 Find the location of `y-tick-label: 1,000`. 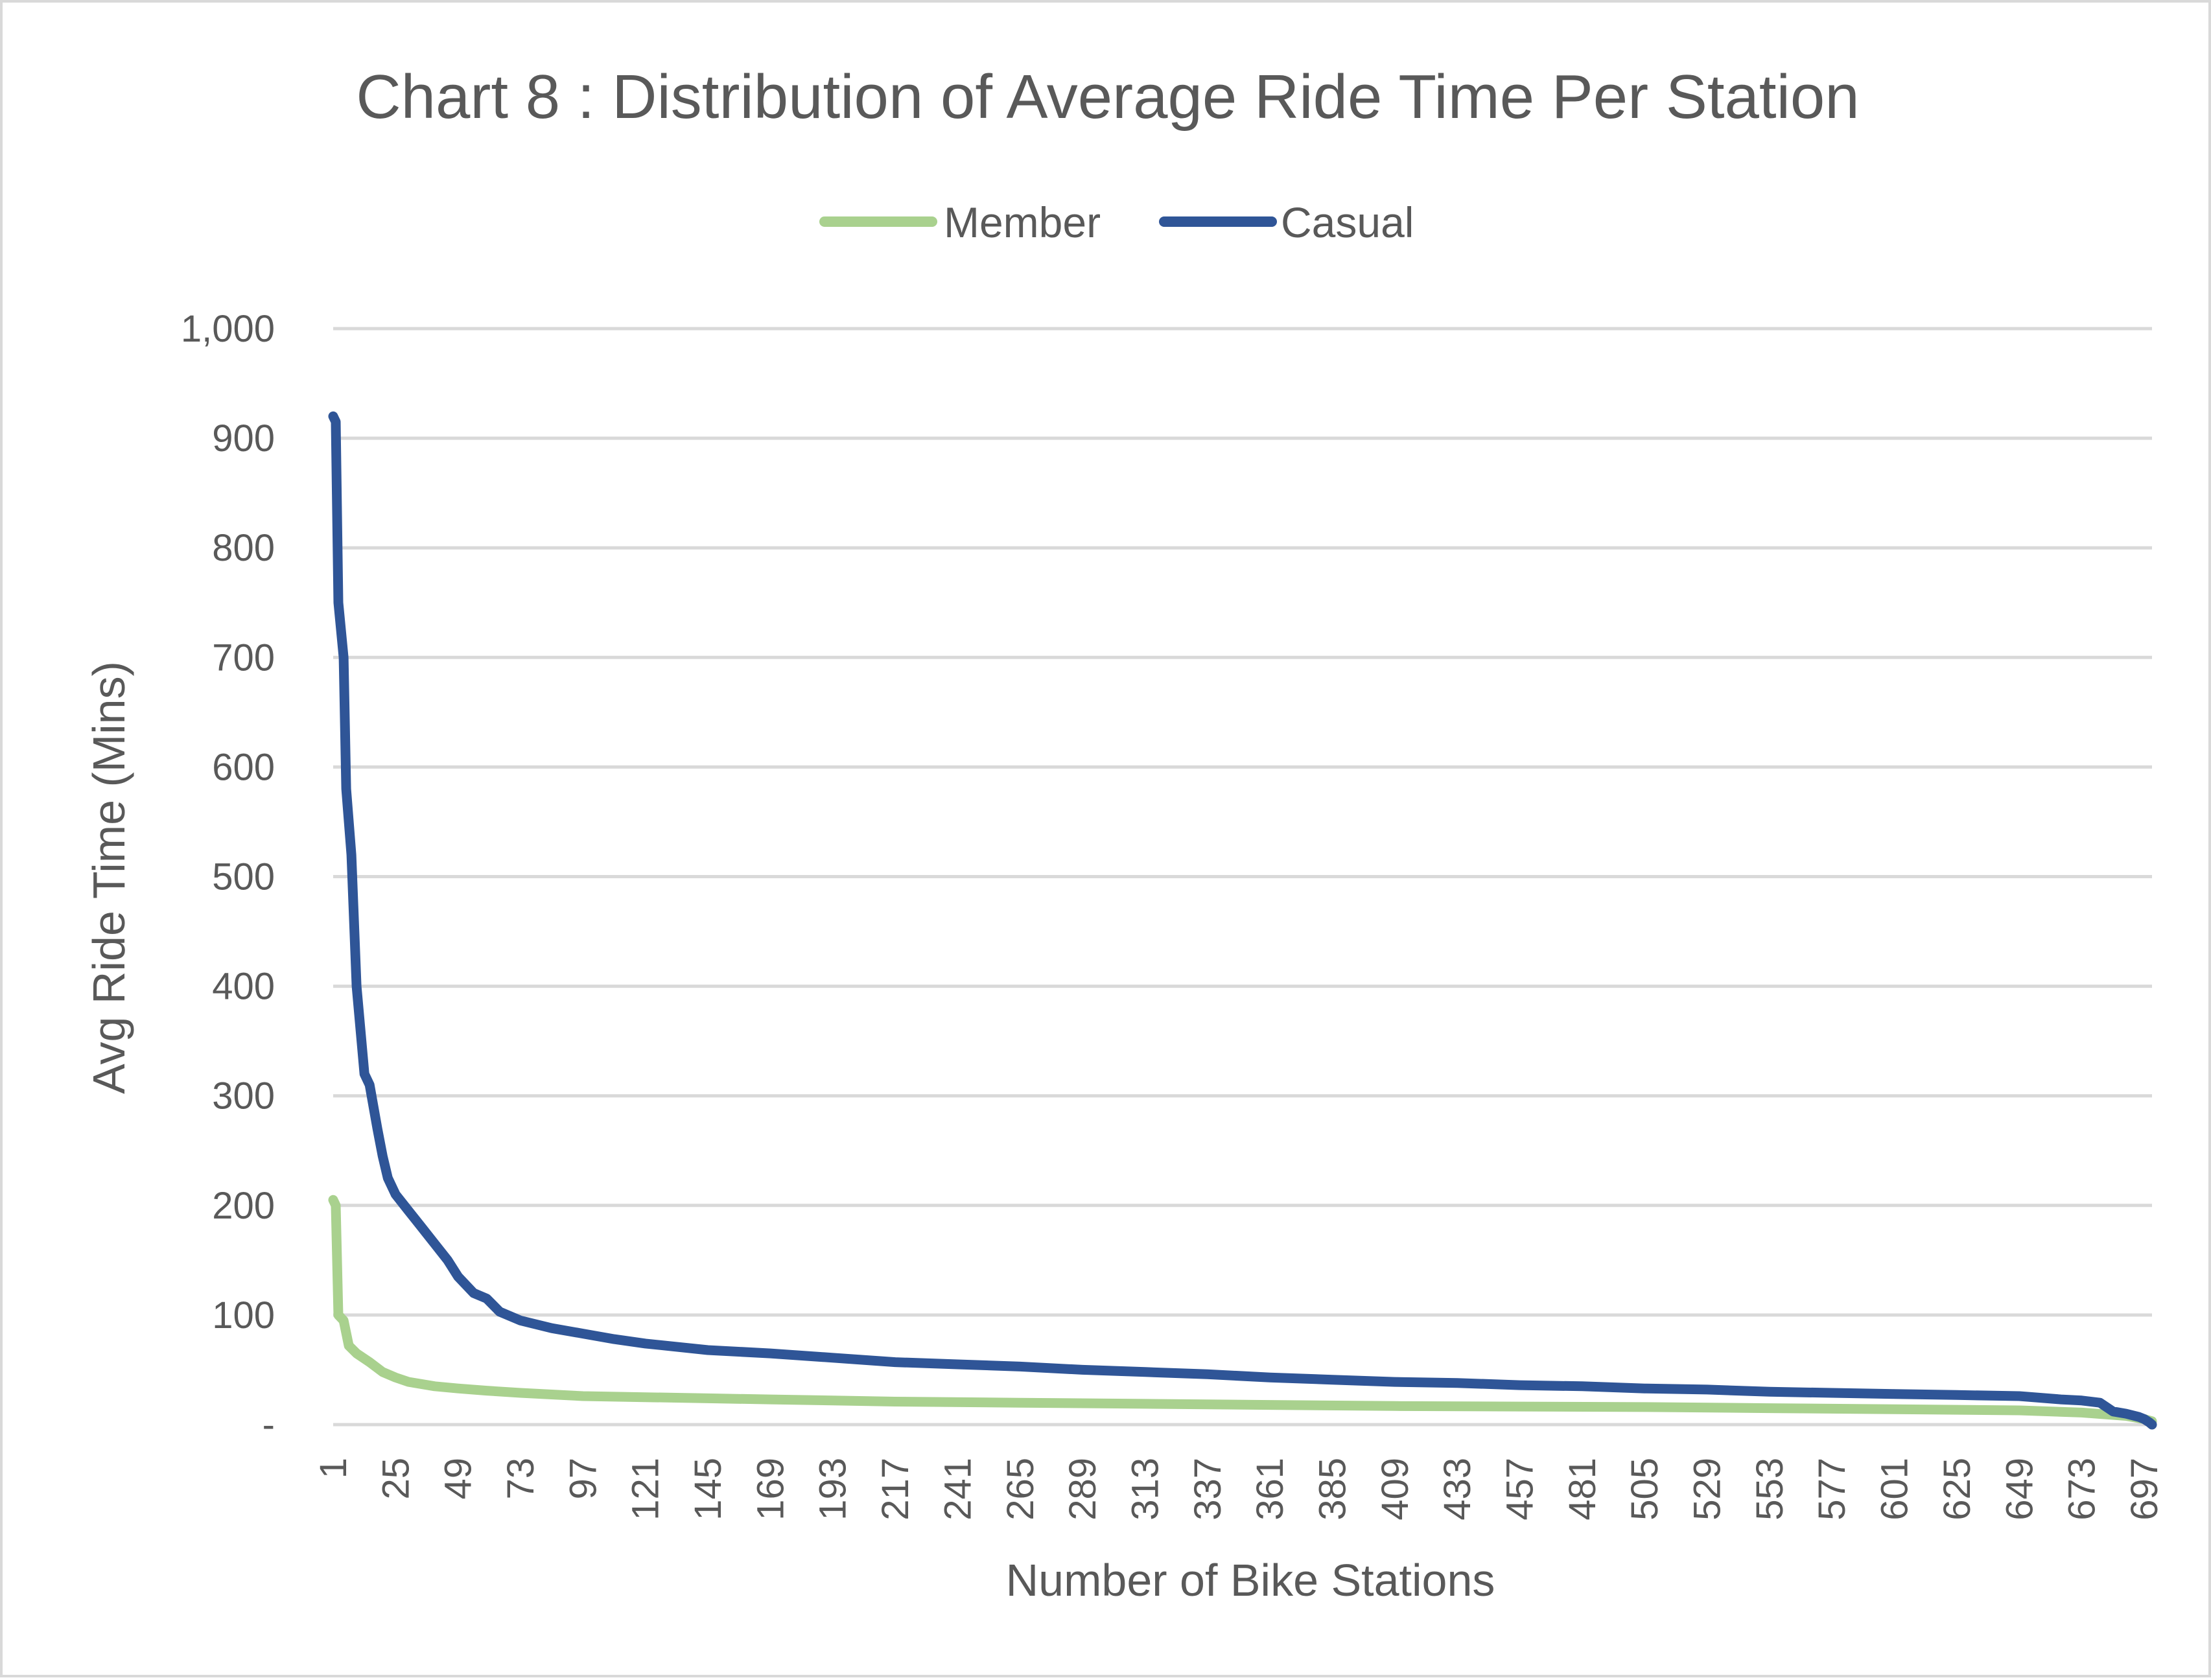

y-tick-label: 1,000 is located at coordinates (228, 329).